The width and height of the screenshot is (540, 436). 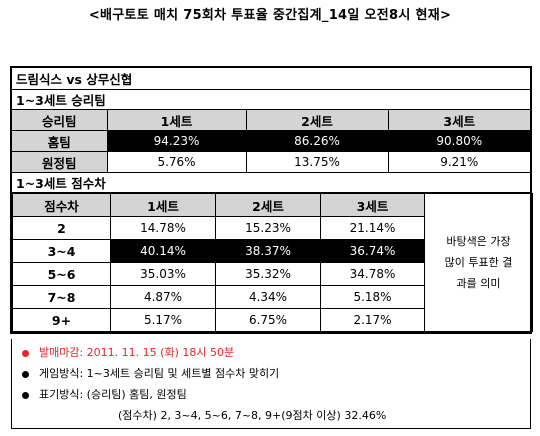 I want to click on notation-note: 표기방식: (승리팀) 홈팀, 원정팀, so click(x=104, y=394).